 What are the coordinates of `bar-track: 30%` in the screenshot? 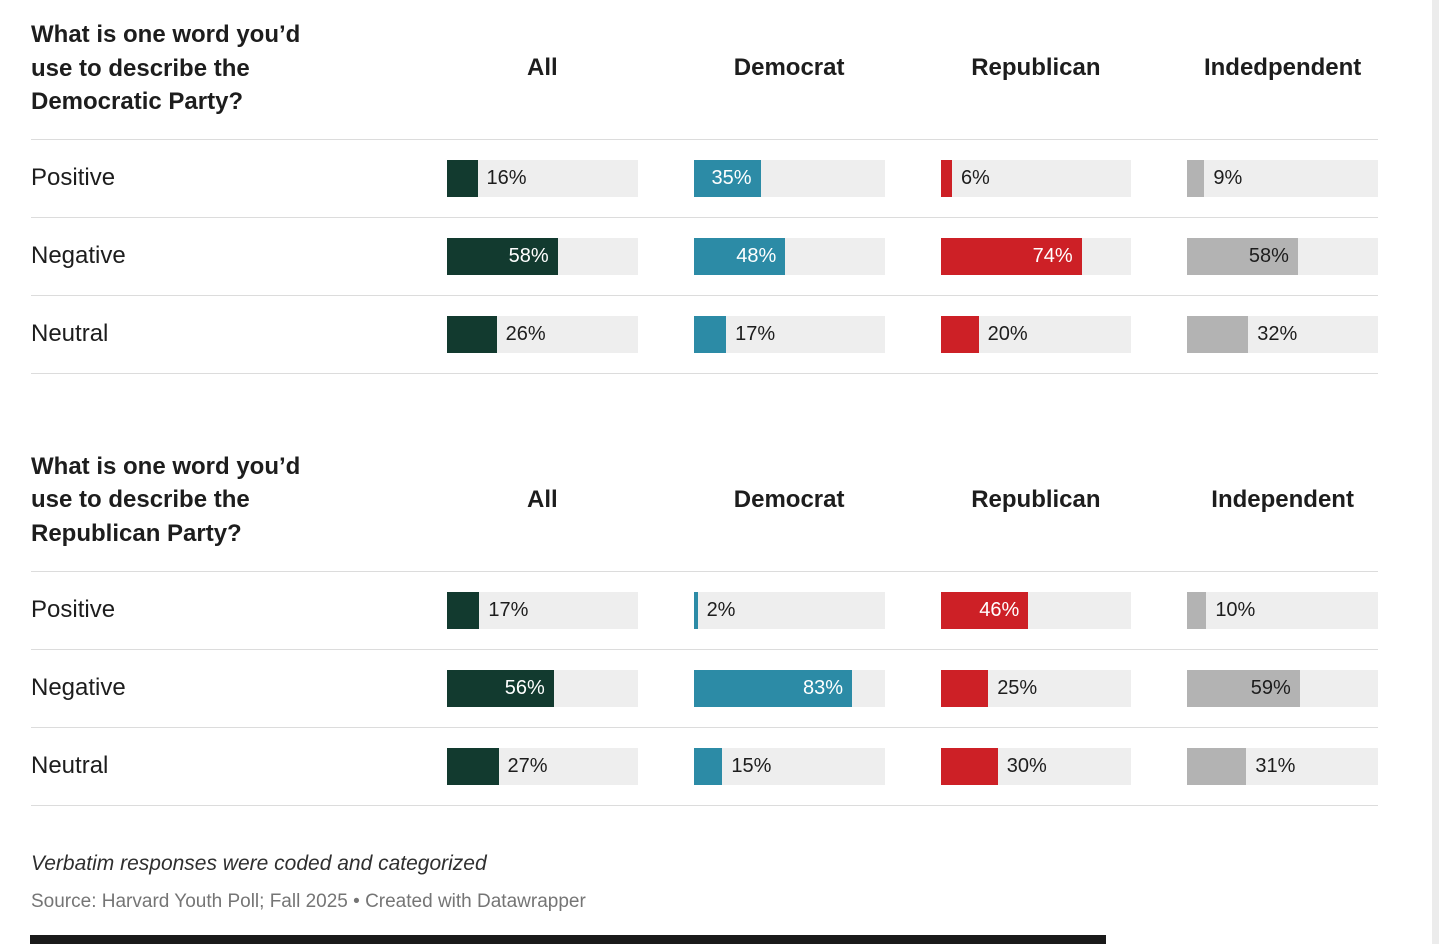 It's located at (1036, 766).